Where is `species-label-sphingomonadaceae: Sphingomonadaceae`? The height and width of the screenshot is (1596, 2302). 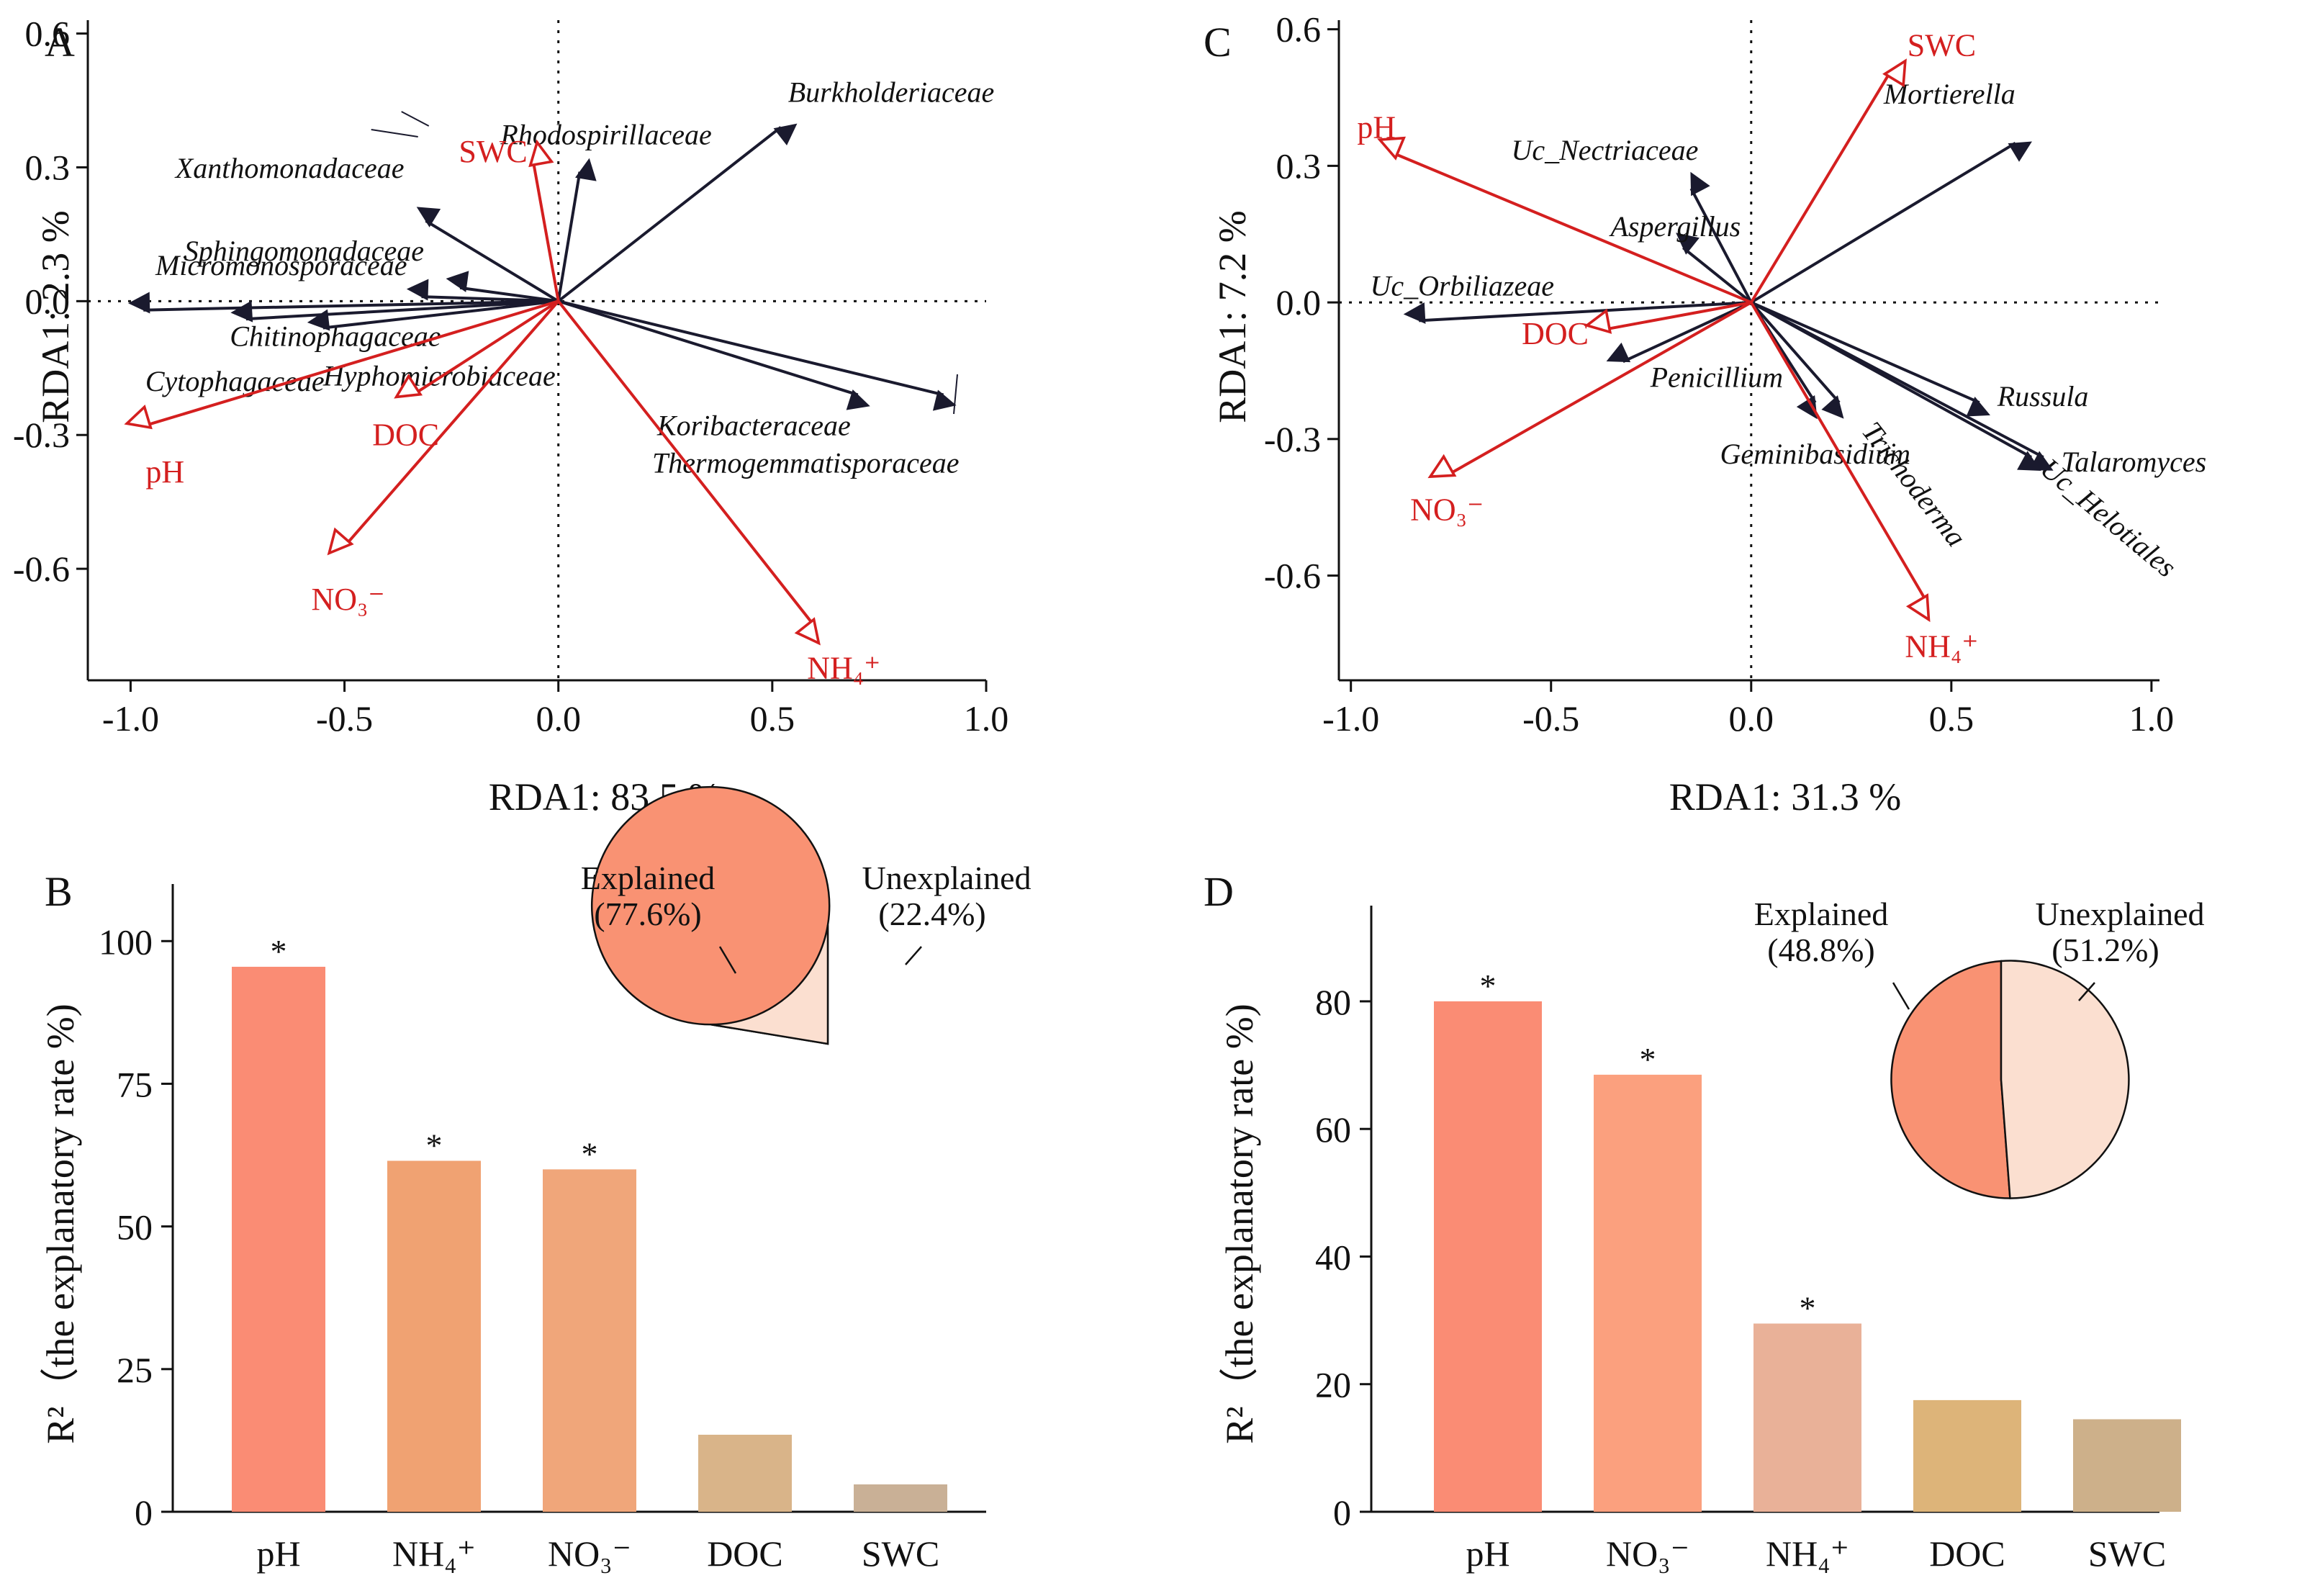 species-label-sphingomonadaceae: Sphingomonadaceae is located at coordinates (304, 251).